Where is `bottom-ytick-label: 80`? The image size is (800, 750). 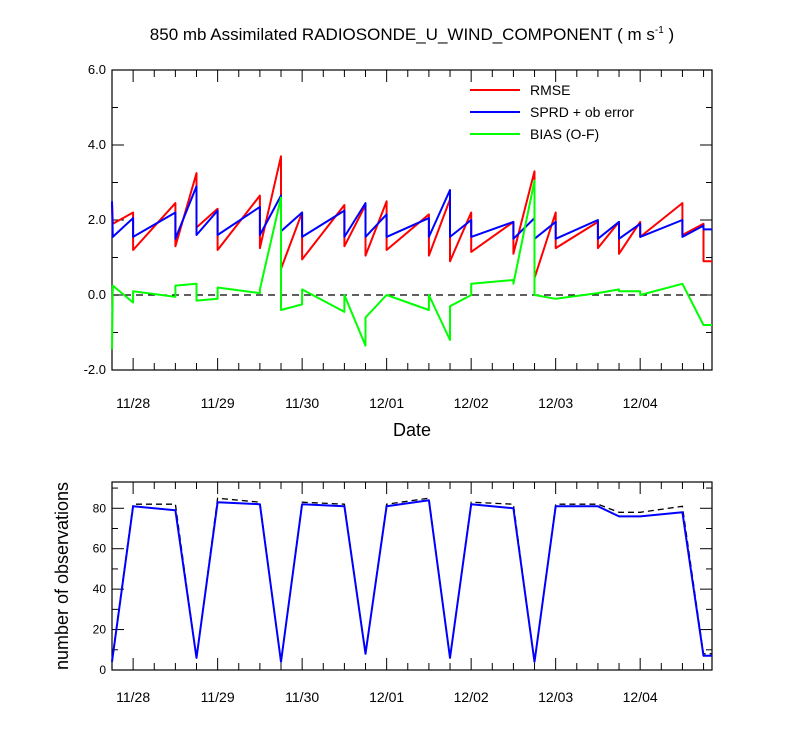
bottom-ytick-label: 80 is located at coordinates (100, 508).